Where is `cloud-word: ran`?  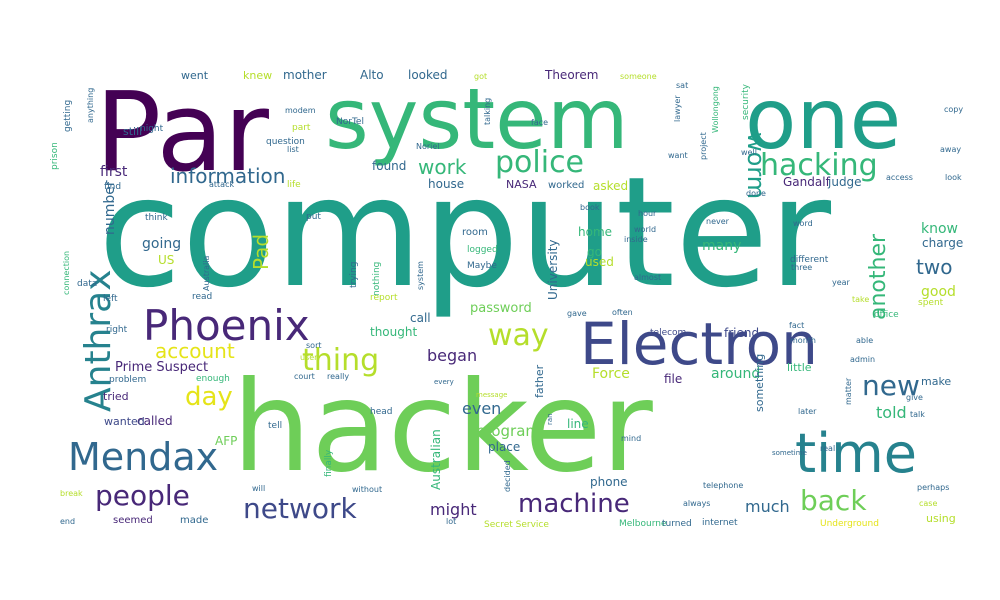 cloud-word: ran is located at coordinates (550, 419).